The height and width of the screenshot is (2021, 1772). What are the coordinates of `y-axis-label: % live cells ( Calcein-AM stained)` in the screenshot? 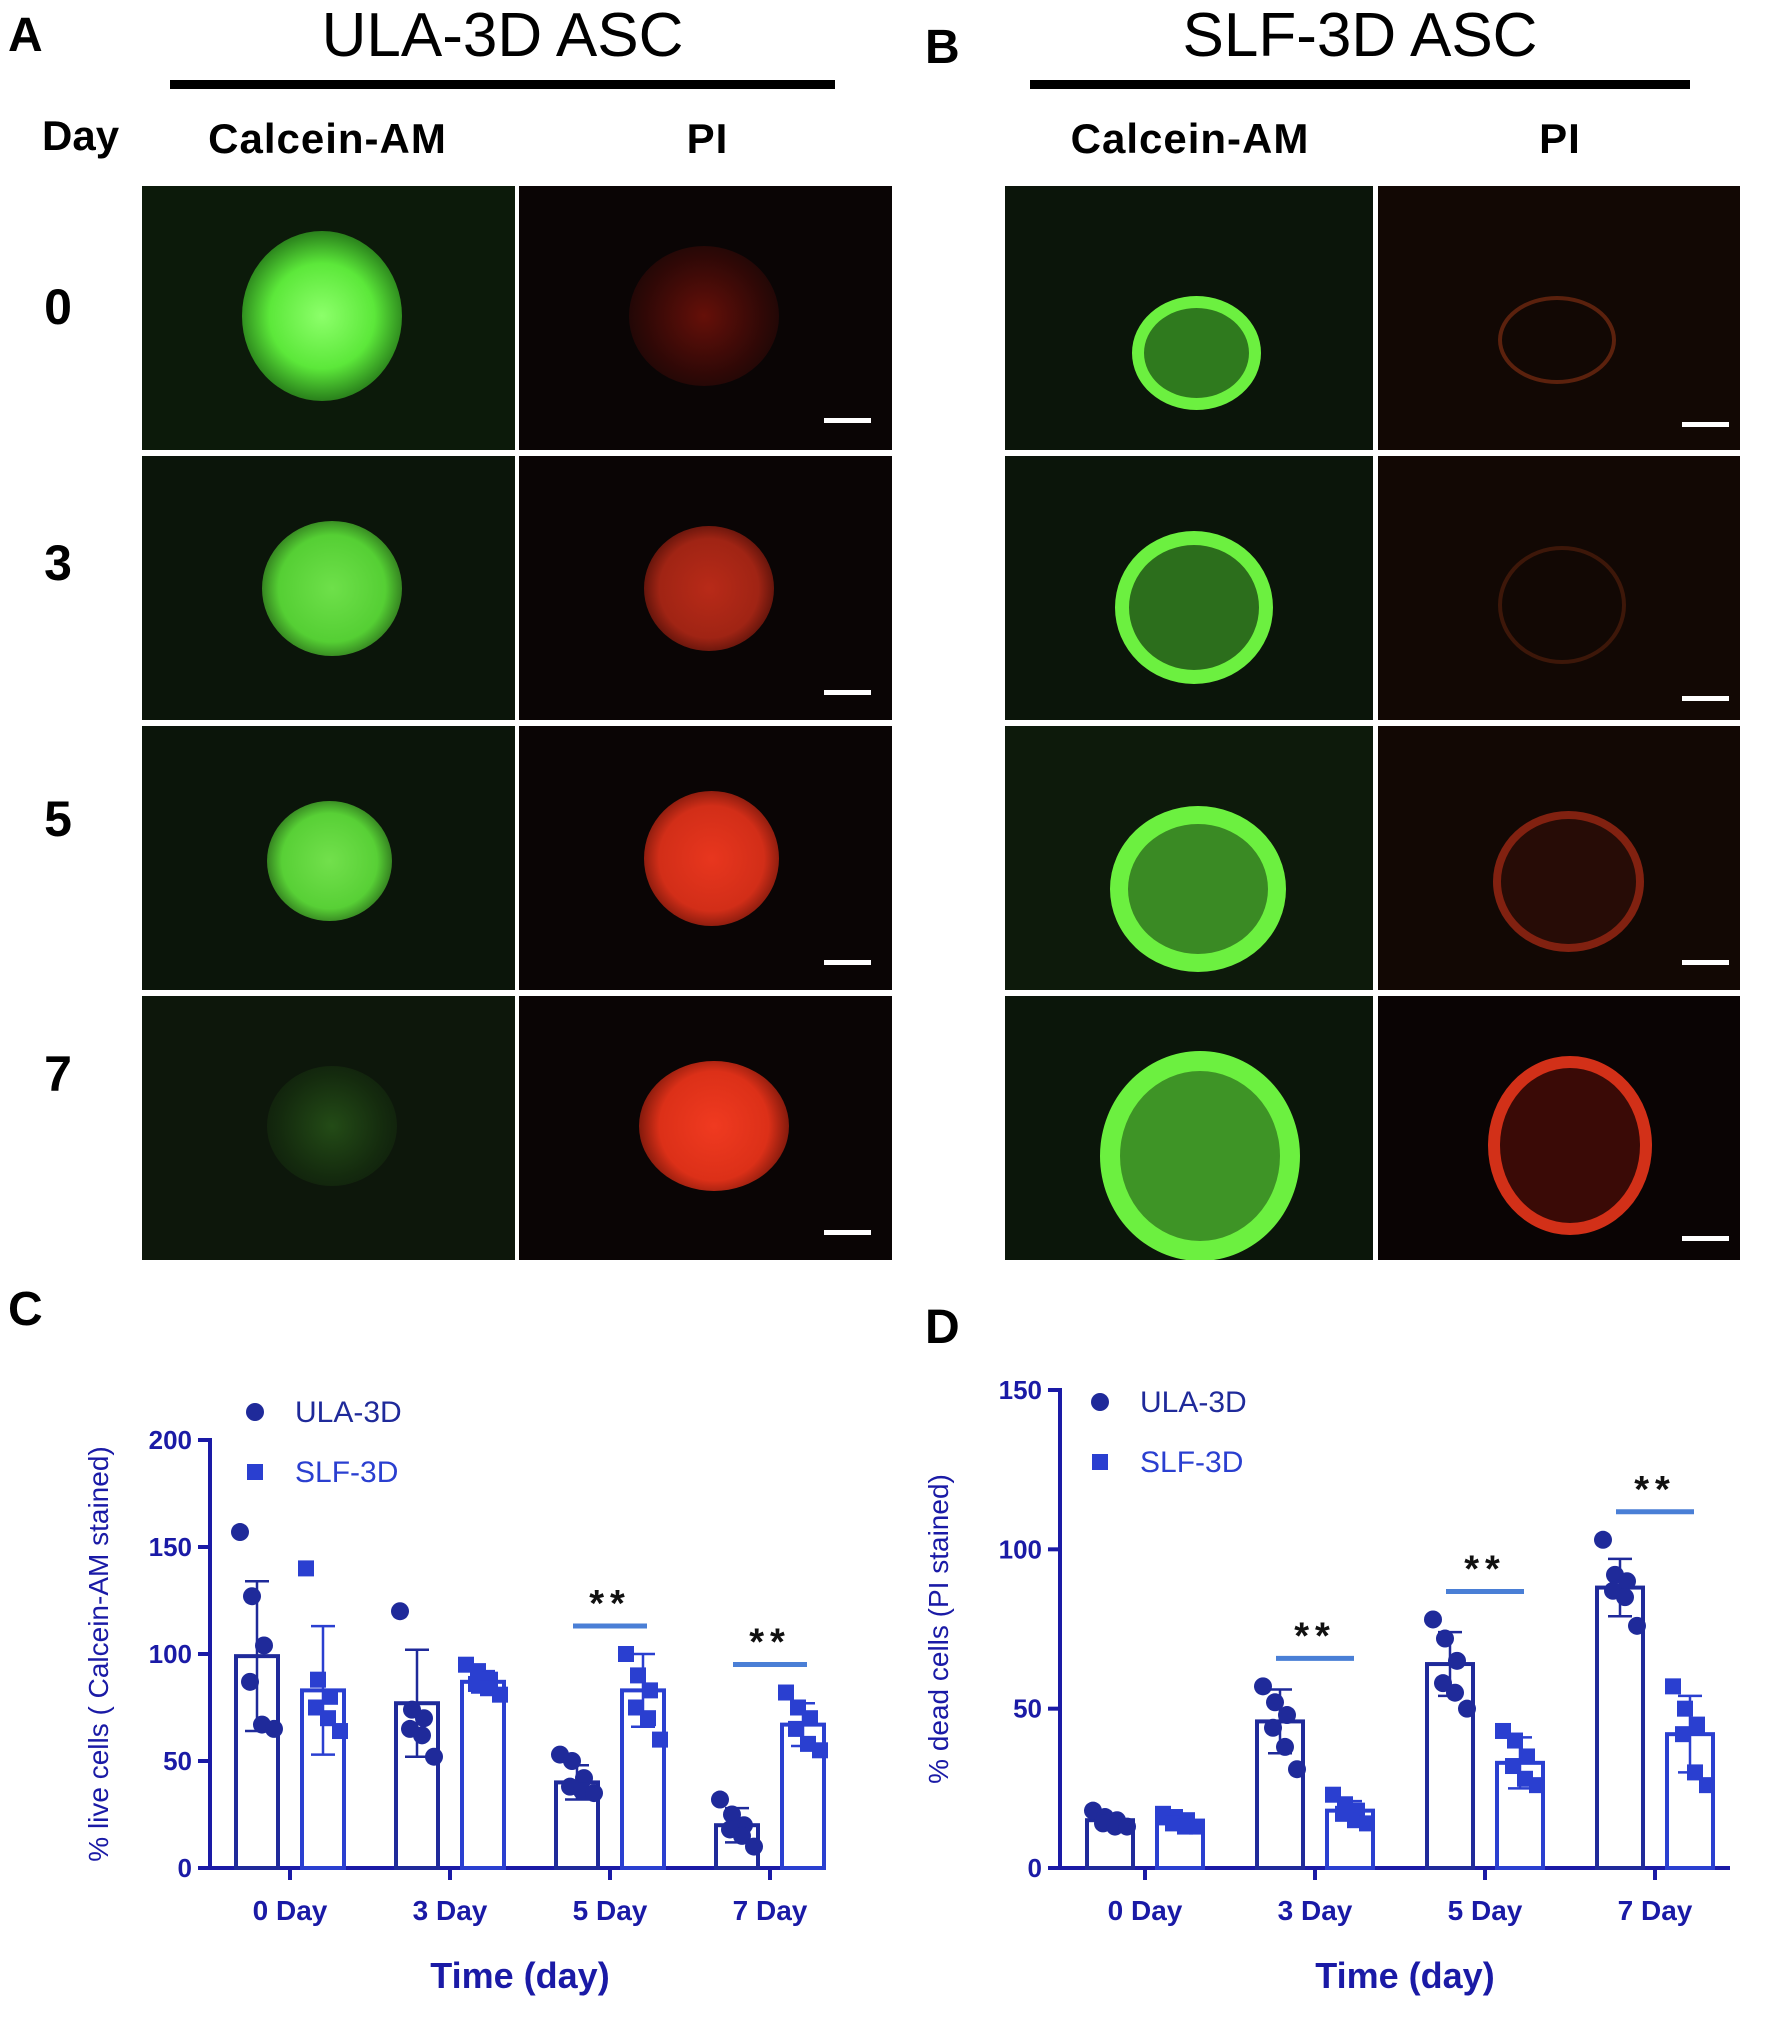 It's located at (98, 1653).